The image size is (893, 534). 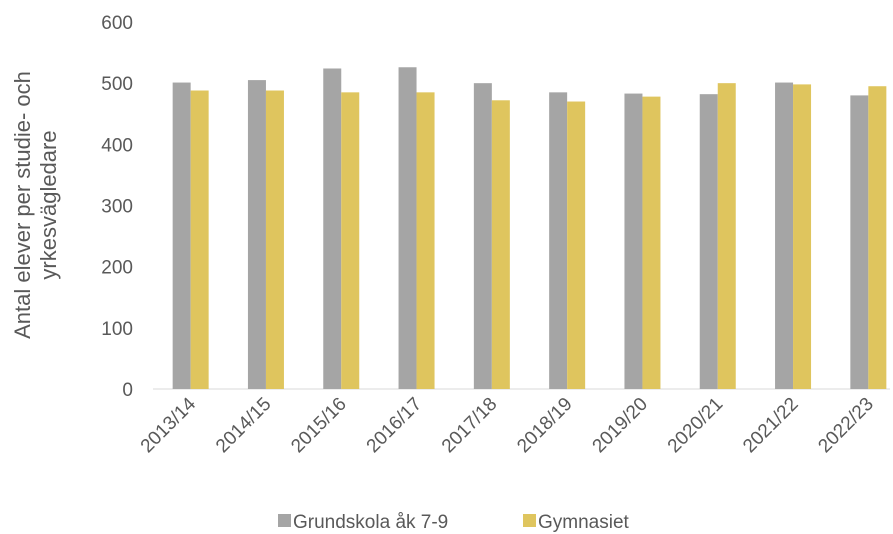 What do you see at coordinates (770, 425) in the screenshot?
I see `x-tick-label: 2021/22` at bounding box center [770, 425].